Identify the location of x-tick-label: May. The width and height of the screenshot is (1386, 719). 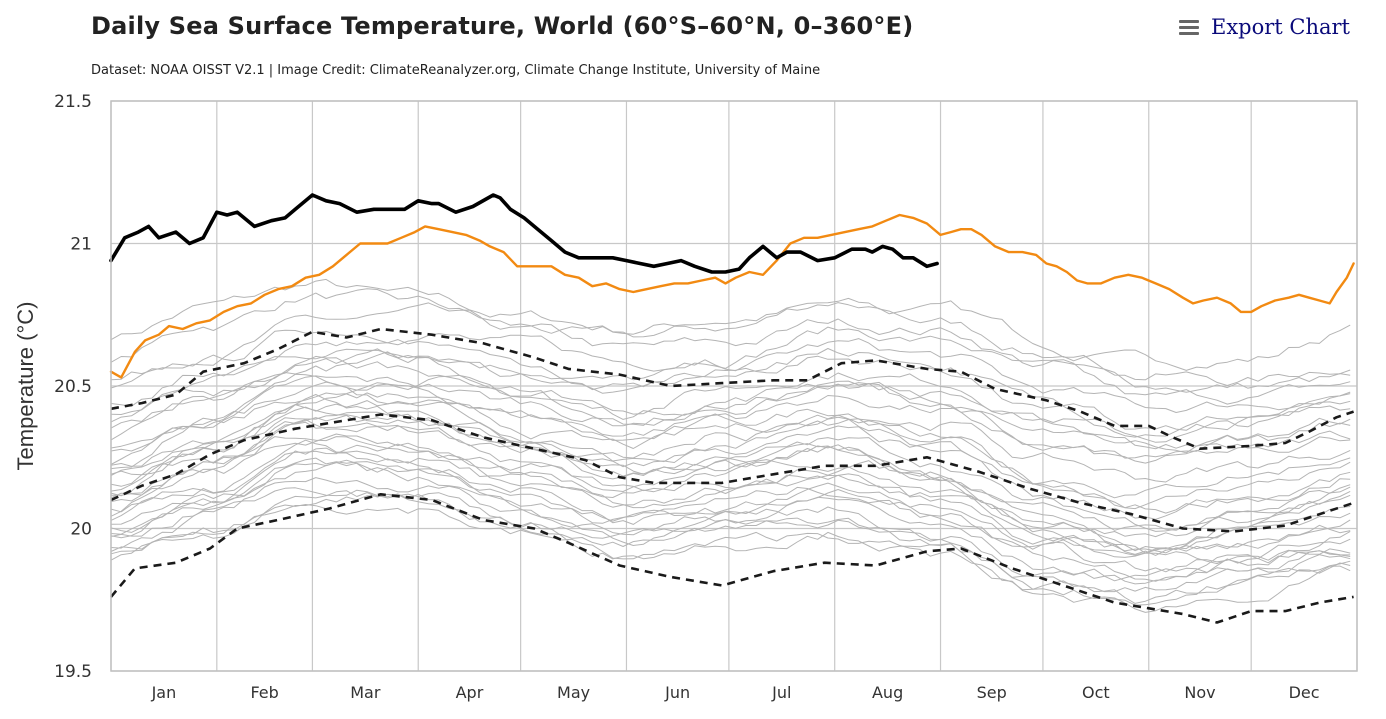
(573, 692).